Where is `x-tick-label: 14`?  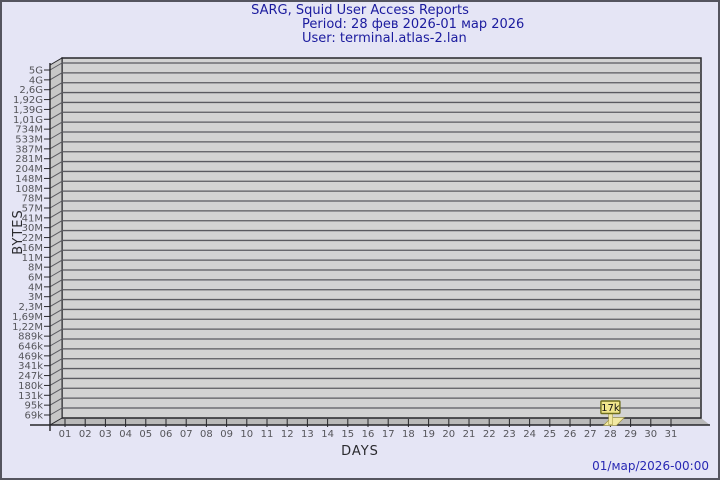 x-tick-label: 14 is located at coordinates (327, 434).